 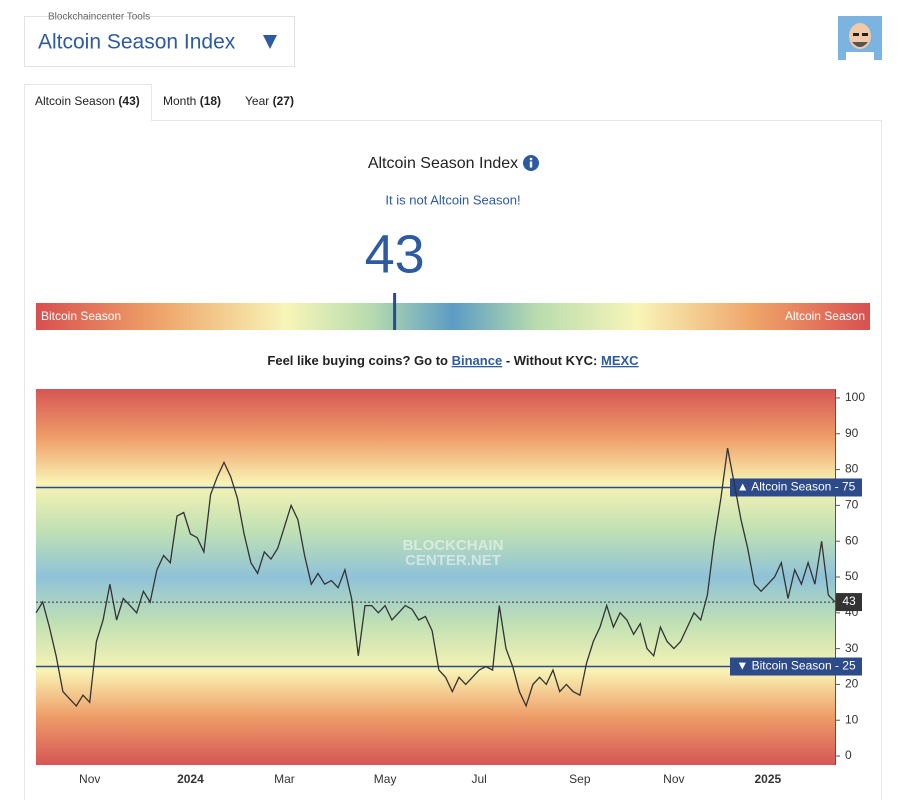 I want to click on gauge-status: It is not Altcoin Season!, so click(x=452, y=199).